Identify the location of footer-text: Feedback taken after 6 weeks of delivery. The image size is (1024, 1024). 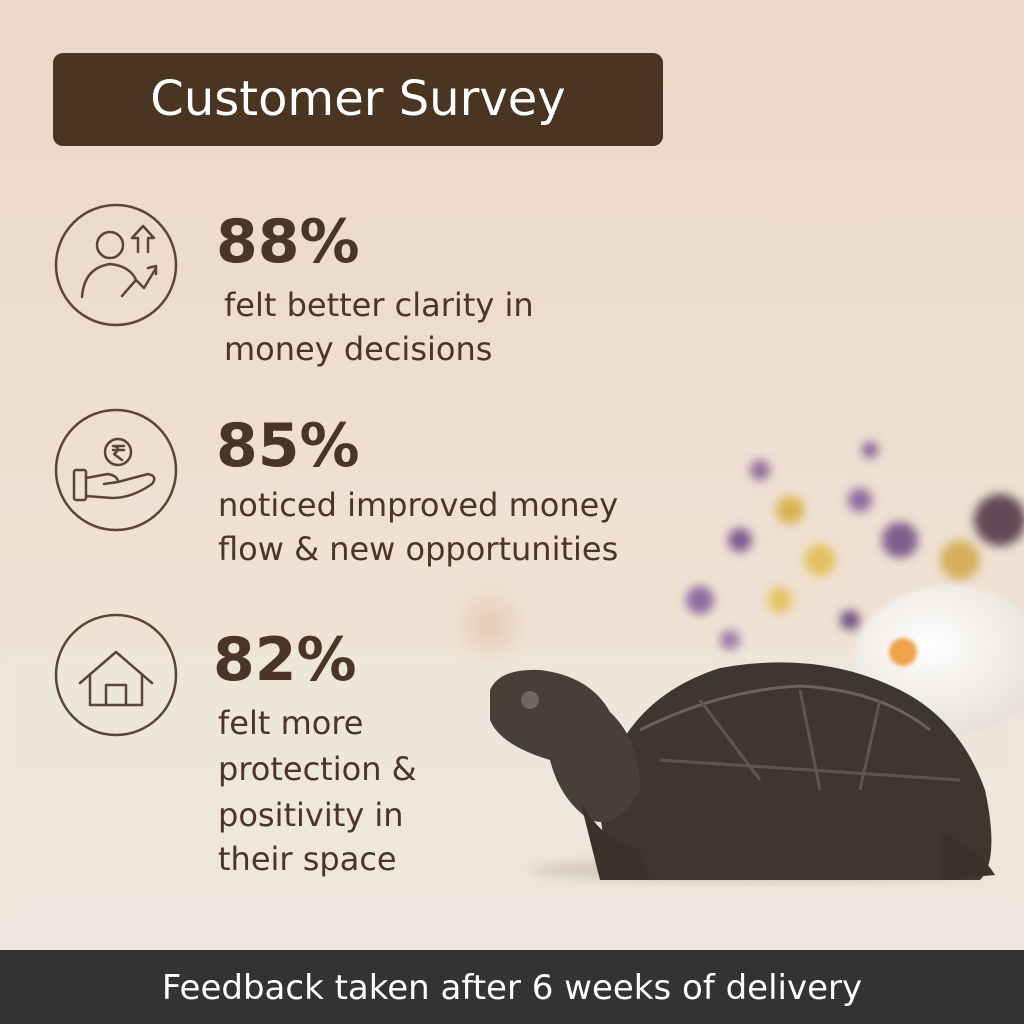
(512, 988).